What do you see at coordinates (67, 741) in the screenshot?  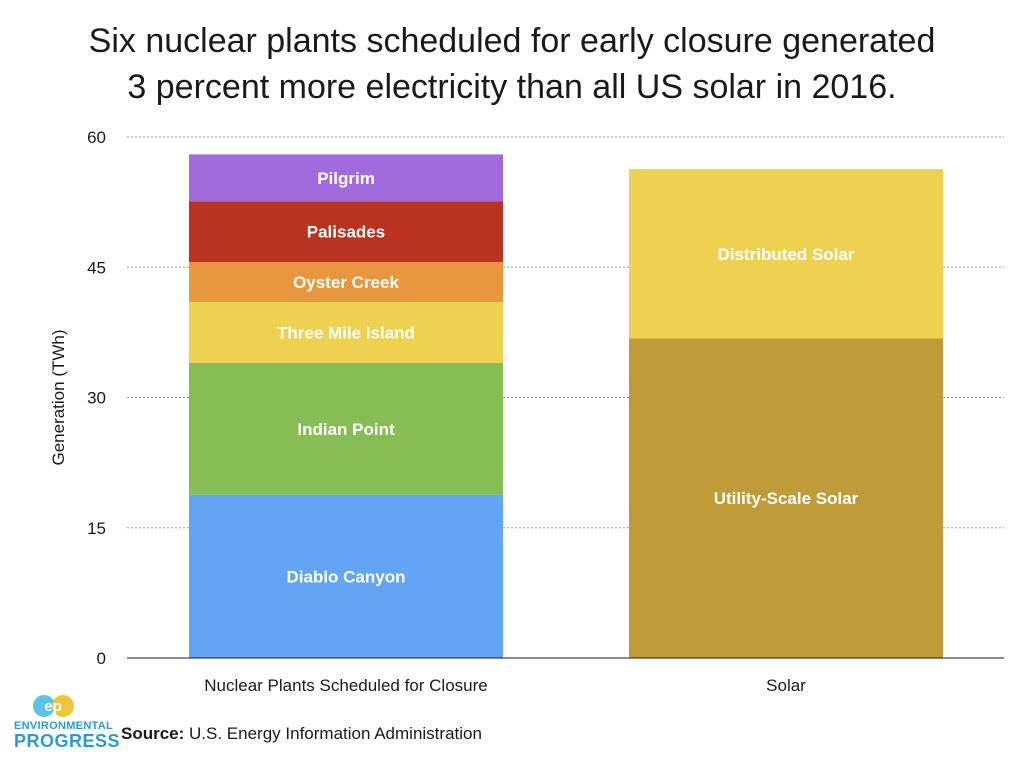 I see `logo-line-2: PROGRESS` at bounding box center [67, 741].